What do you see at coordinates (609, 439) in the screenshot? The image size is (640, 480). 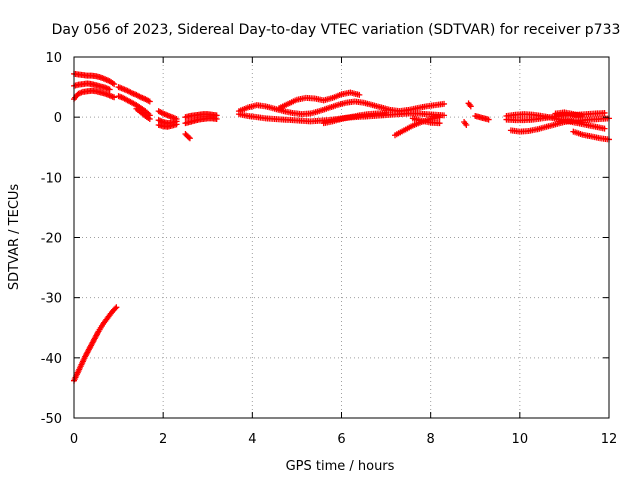 I see `x-tick-label: 12` at bounding box center [609, 439].